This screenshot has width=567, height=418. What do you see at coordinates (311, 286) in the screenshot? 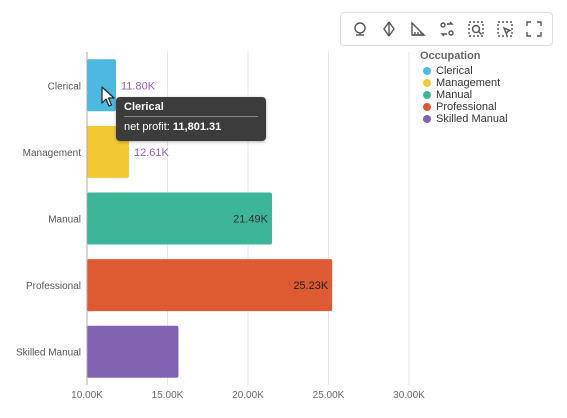
I see `data-label: 25.23K` at bounding box center [311, 286].